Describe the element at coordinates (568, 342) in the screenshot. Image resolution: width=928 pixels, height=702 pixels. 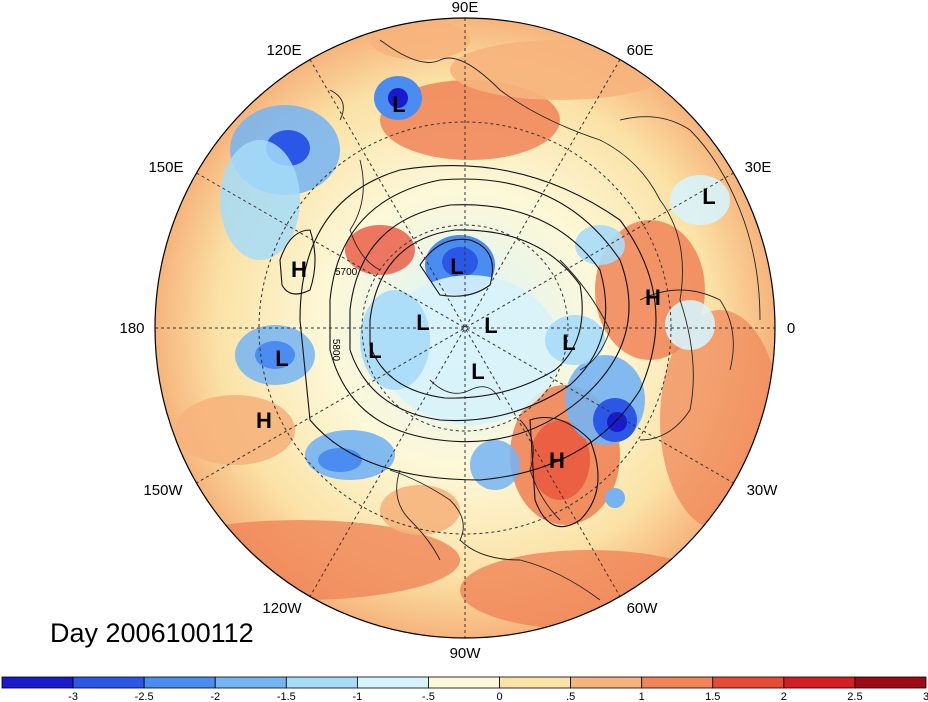
I see `low-center-norway: L` at that location.